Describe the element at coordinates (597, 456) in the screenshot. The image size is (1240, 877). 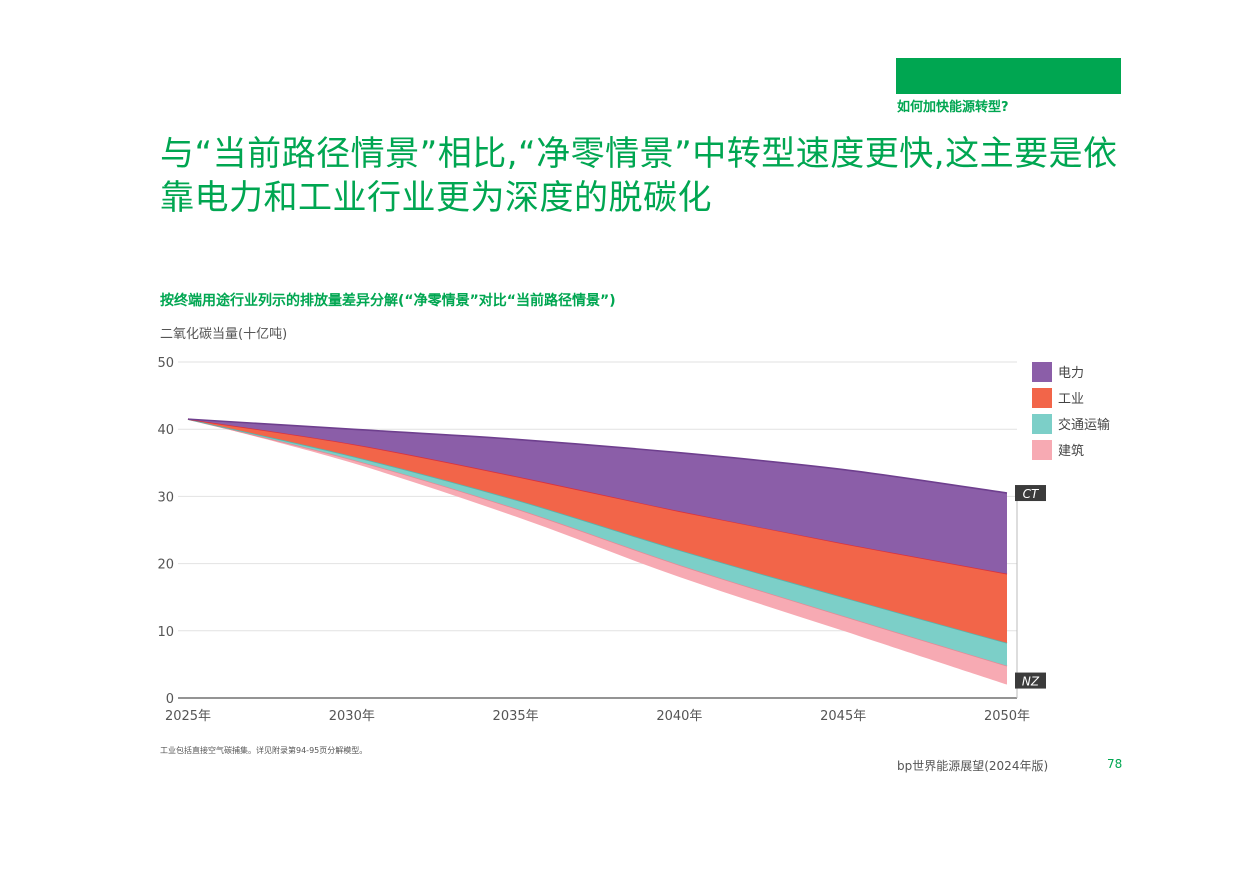
I see `area-edge-电力` at that location.